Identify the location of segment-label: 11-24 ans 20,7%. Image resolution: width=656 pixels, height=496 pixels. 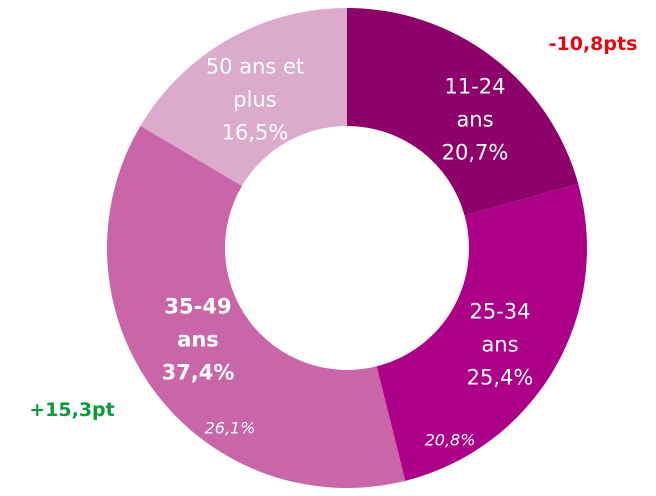
(475, 120).